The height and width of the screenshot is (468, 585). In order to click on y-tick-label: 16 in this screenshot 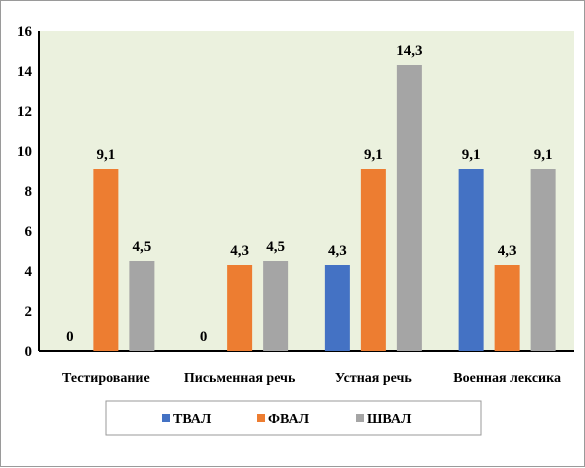, I will do `click(25, 32)`.